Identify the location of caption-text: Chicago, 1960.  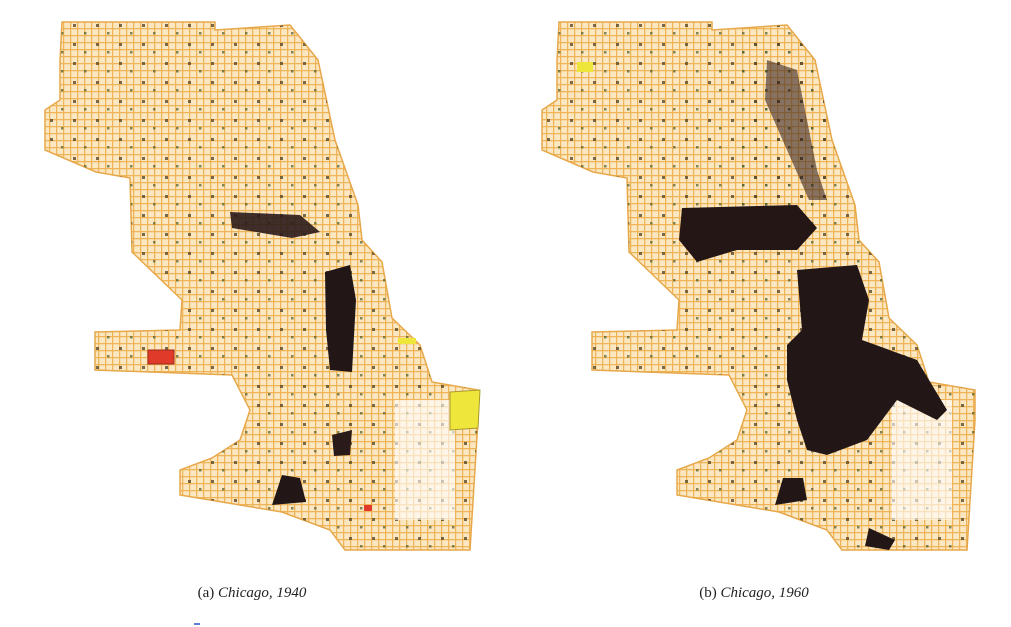
(764, 593).